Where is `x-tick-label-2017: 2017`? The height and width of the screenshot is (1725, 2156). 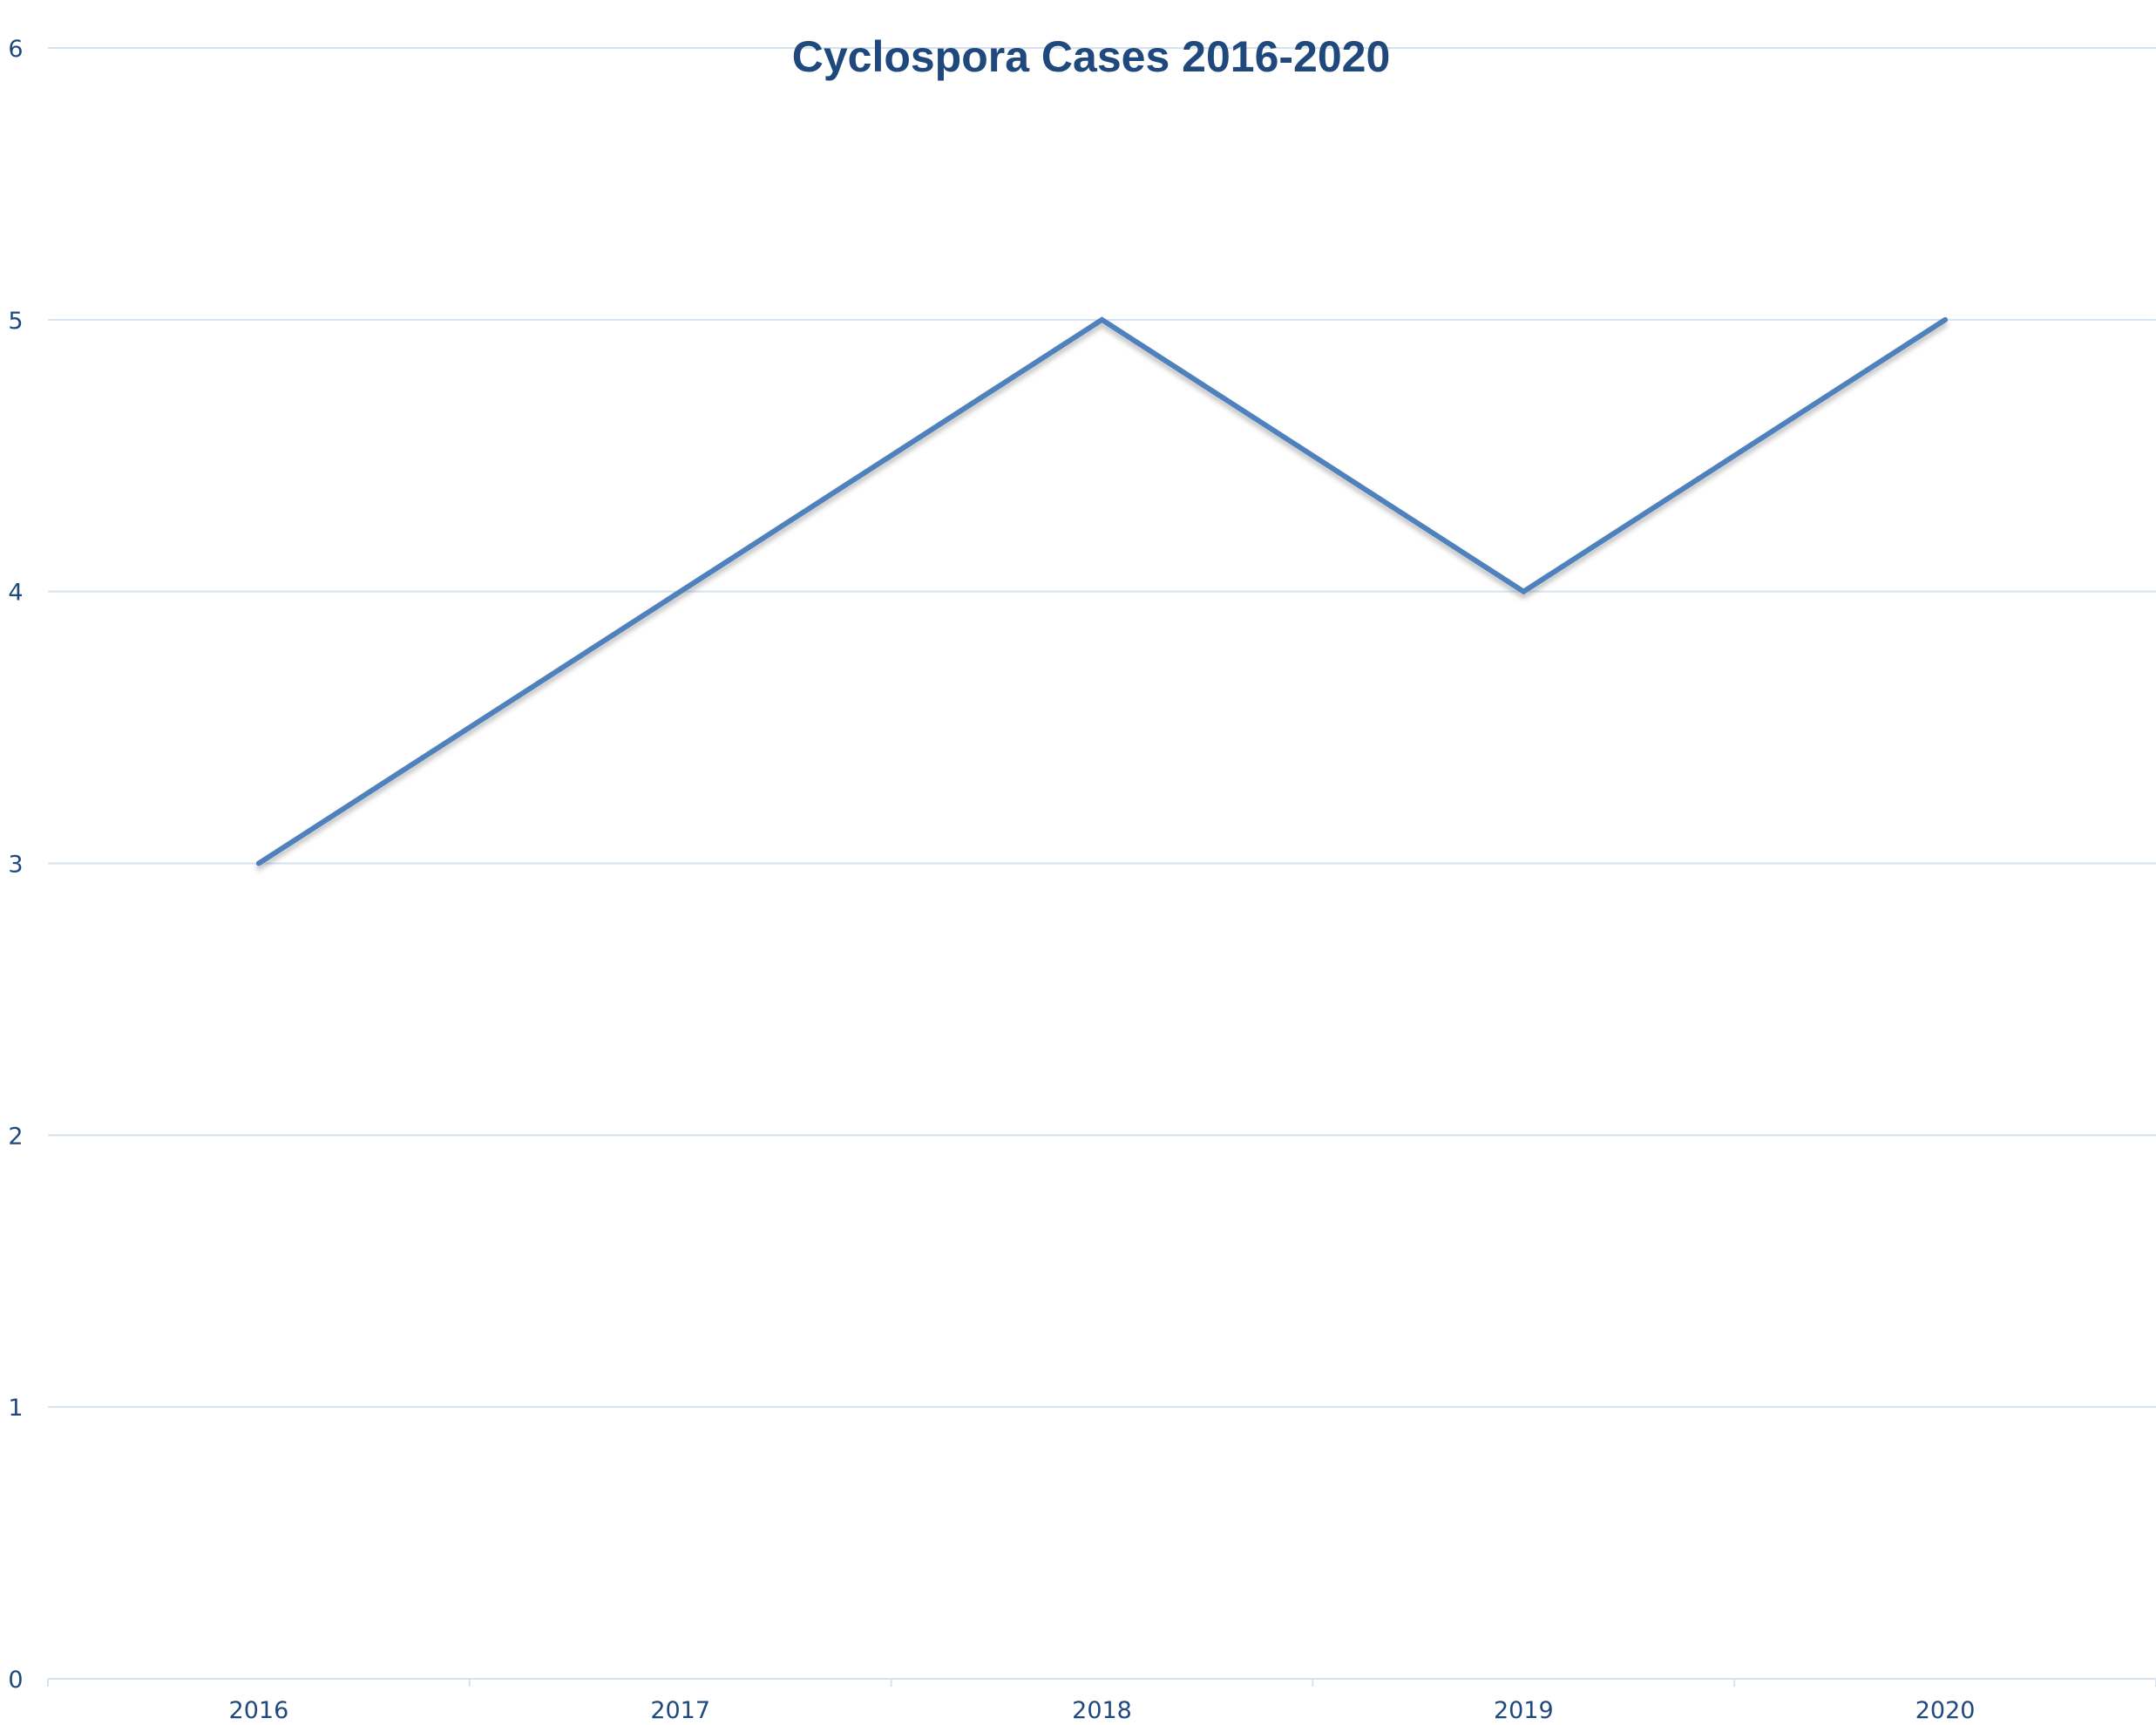 x-tick-label-2017: 2017 is located at coordinates (680, 1710).